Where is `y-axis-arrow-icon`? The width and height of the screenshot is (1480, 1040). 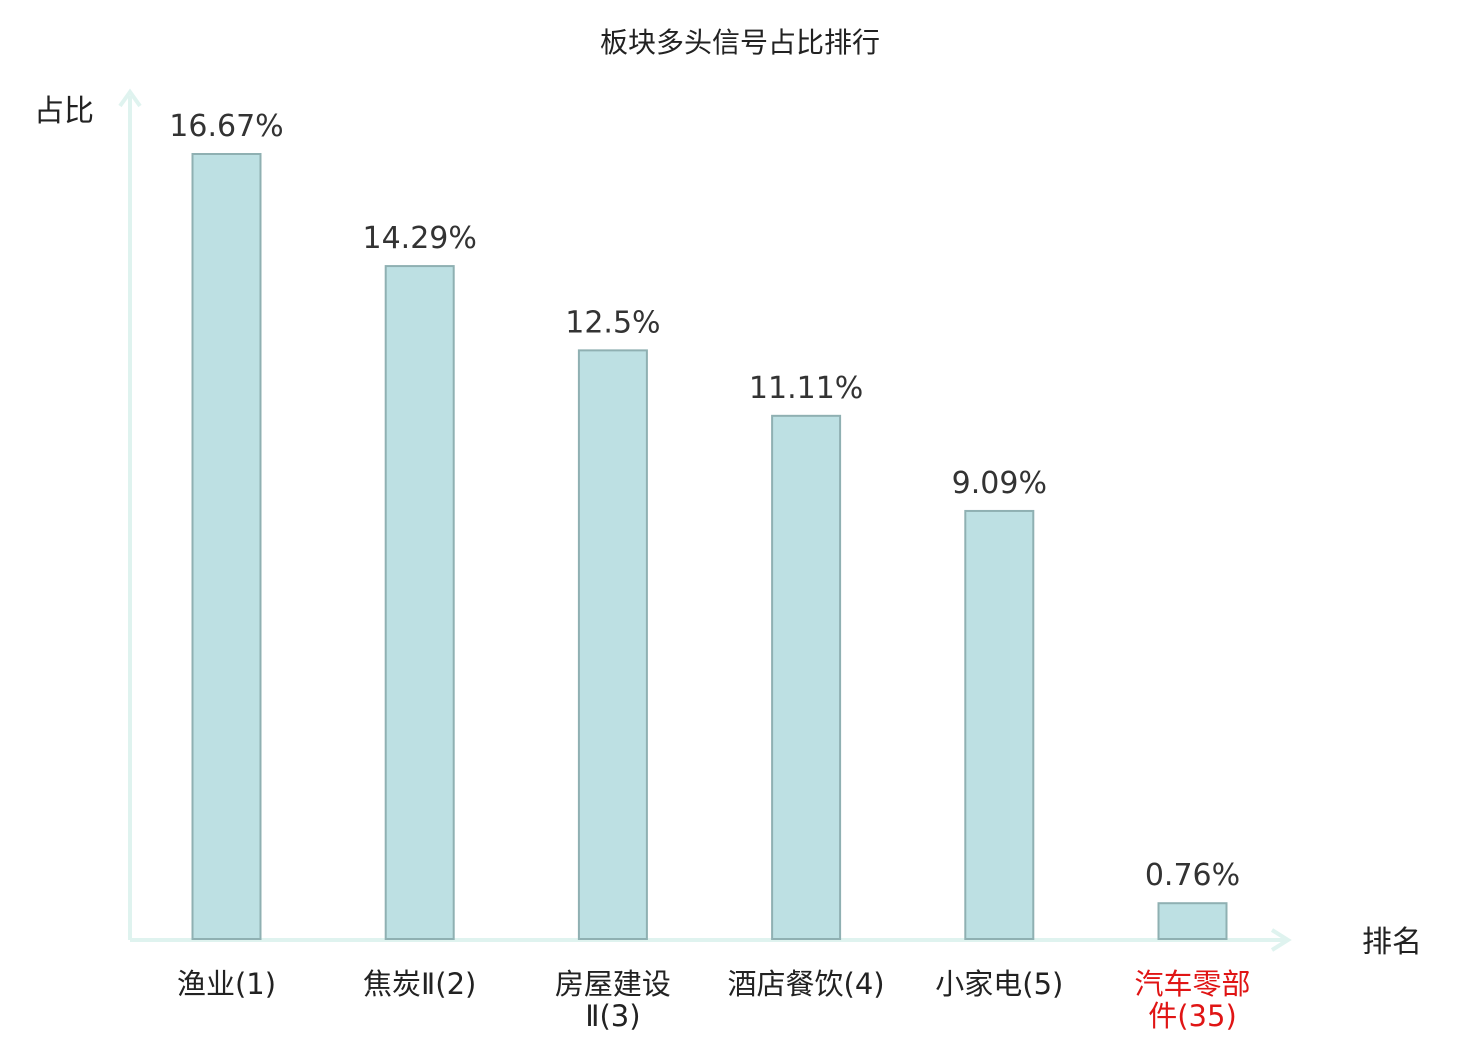 y-axis-arrow-icon is located at coordinates (130, 98).